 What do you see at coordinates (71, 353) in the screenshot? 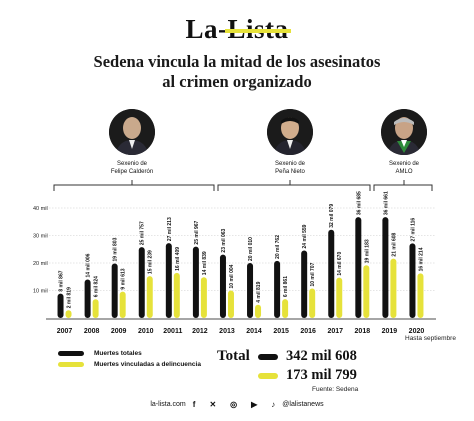
I see `legend-swatch-total` at bounding box center [71, 353].